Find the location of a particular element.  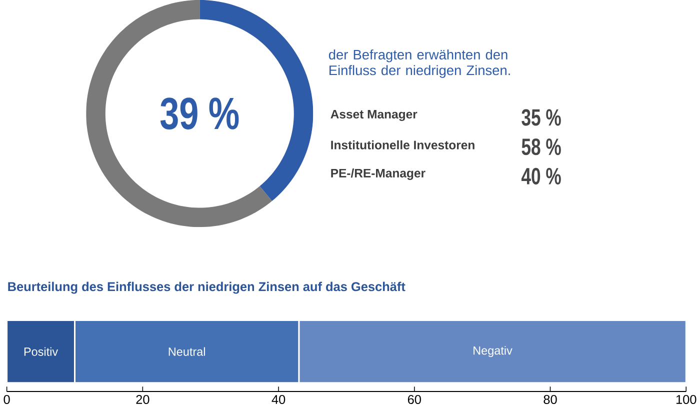

text: 35 % is located at coordinates (541, 117).